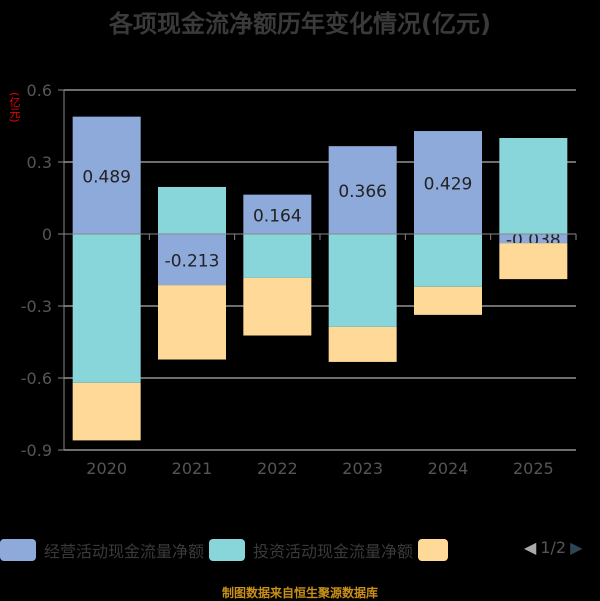  What do you see at coordinates (192, 322) in the screenshot?
I see `bar-series-2-2021` at bounding box center [192, 322].